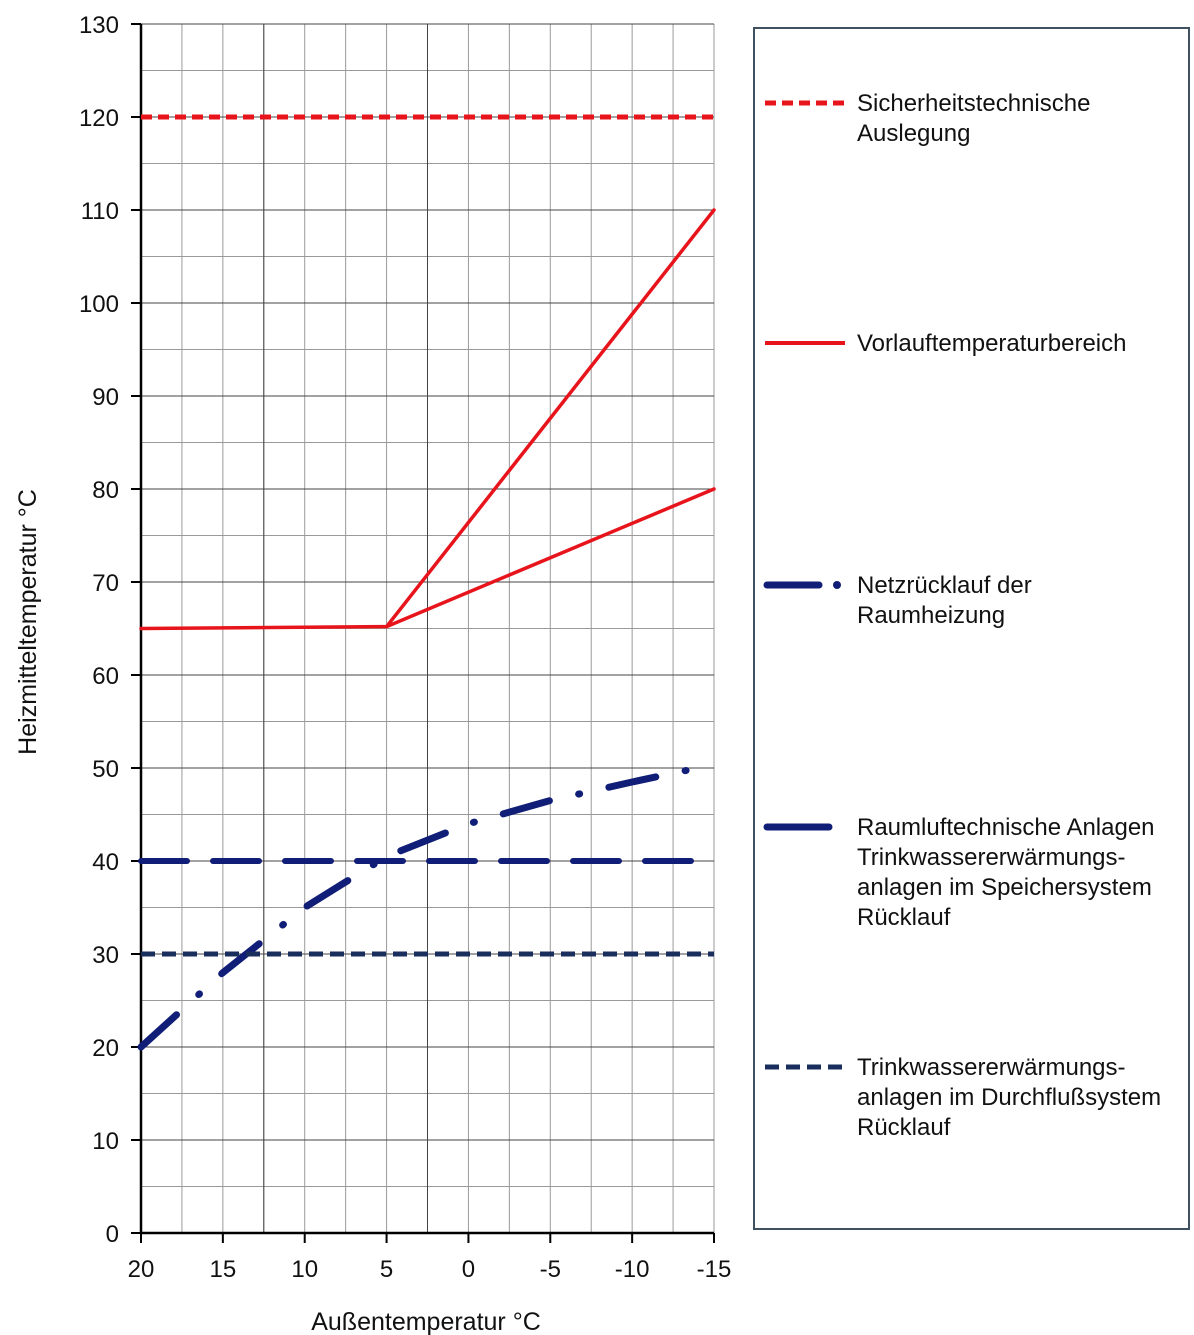 Image resolution: width=1194 pixels, height=1335 pixels. Describe the element at coordinates (802, 585) in the screenshot. I see `legend-swatch-dash-dot-navy` at that location.